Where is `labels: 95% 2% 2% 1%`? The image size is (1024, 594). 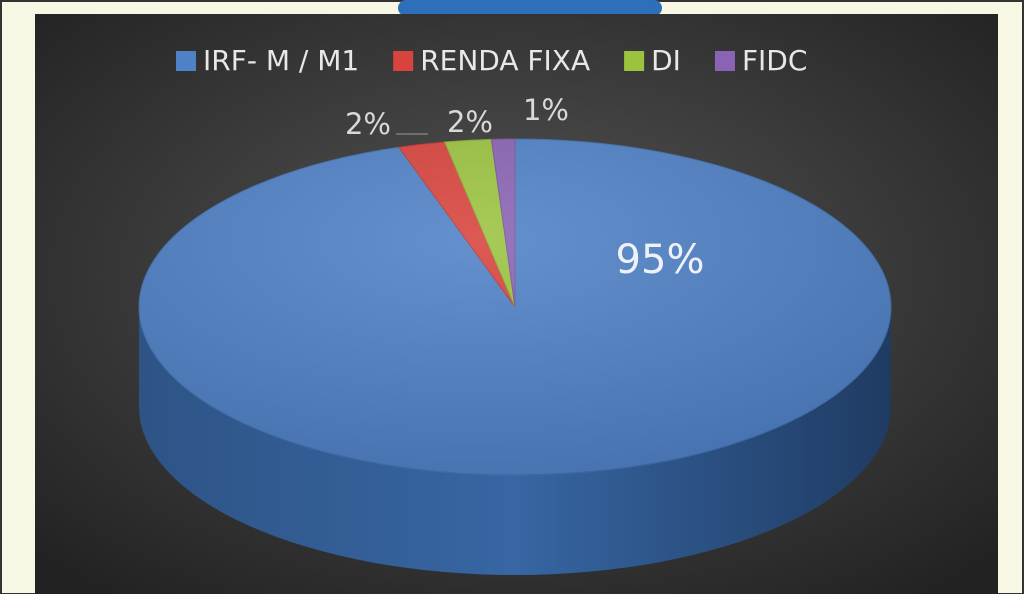
labels: 95% 2% 2% 1% is located at coordinates (524, 188).